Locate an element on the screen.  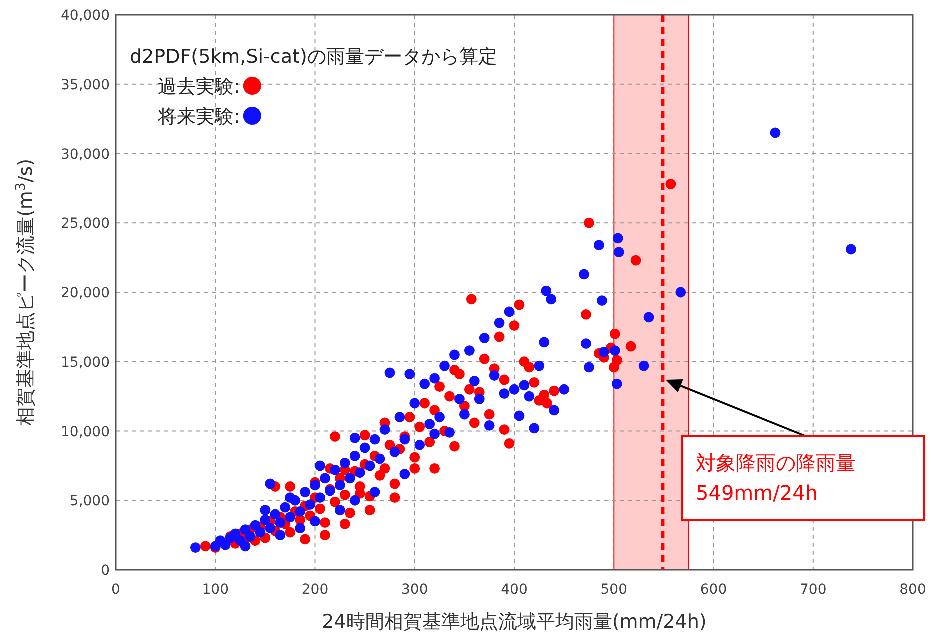
y-tick-label: 15,000 is located at coordinates (85, 362).